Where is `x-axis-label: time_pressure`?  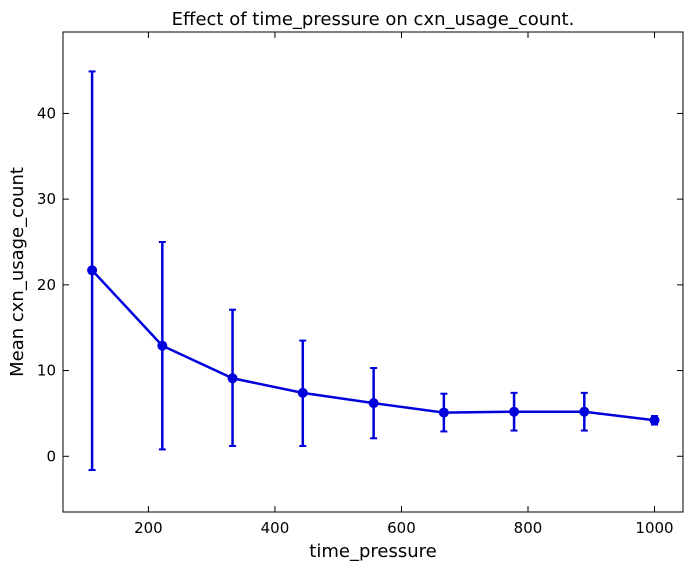
x-axis-label: time_pressure is located at coordinates (372, 551).